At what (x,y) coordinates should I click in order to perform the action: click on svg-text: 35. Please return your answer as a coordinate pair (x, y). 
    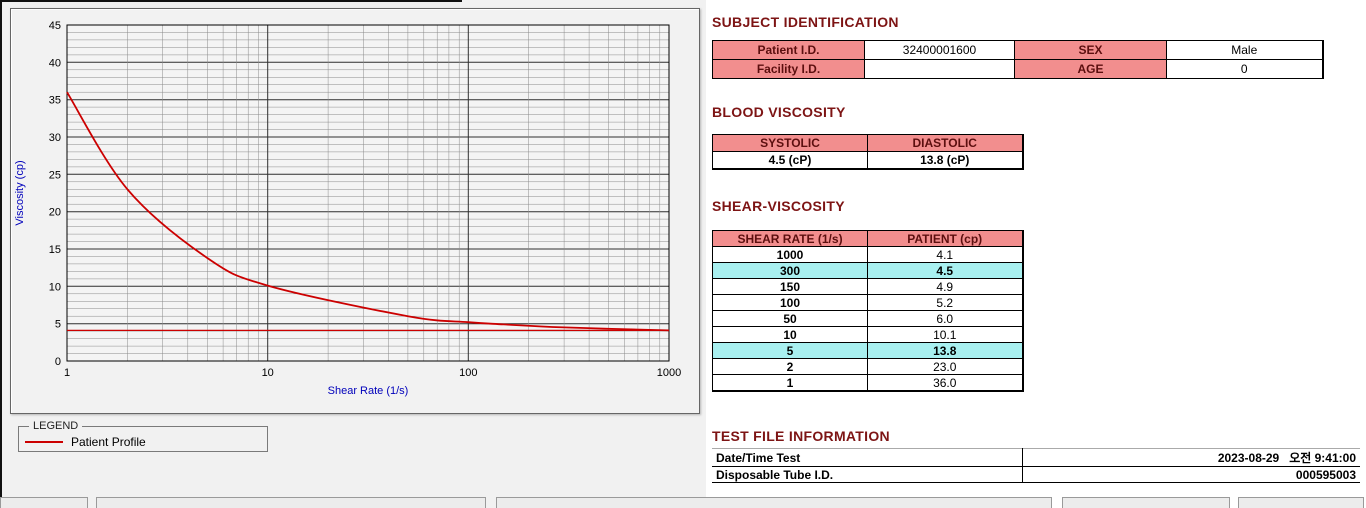
    Looking at the image, I should click on (55, 101).